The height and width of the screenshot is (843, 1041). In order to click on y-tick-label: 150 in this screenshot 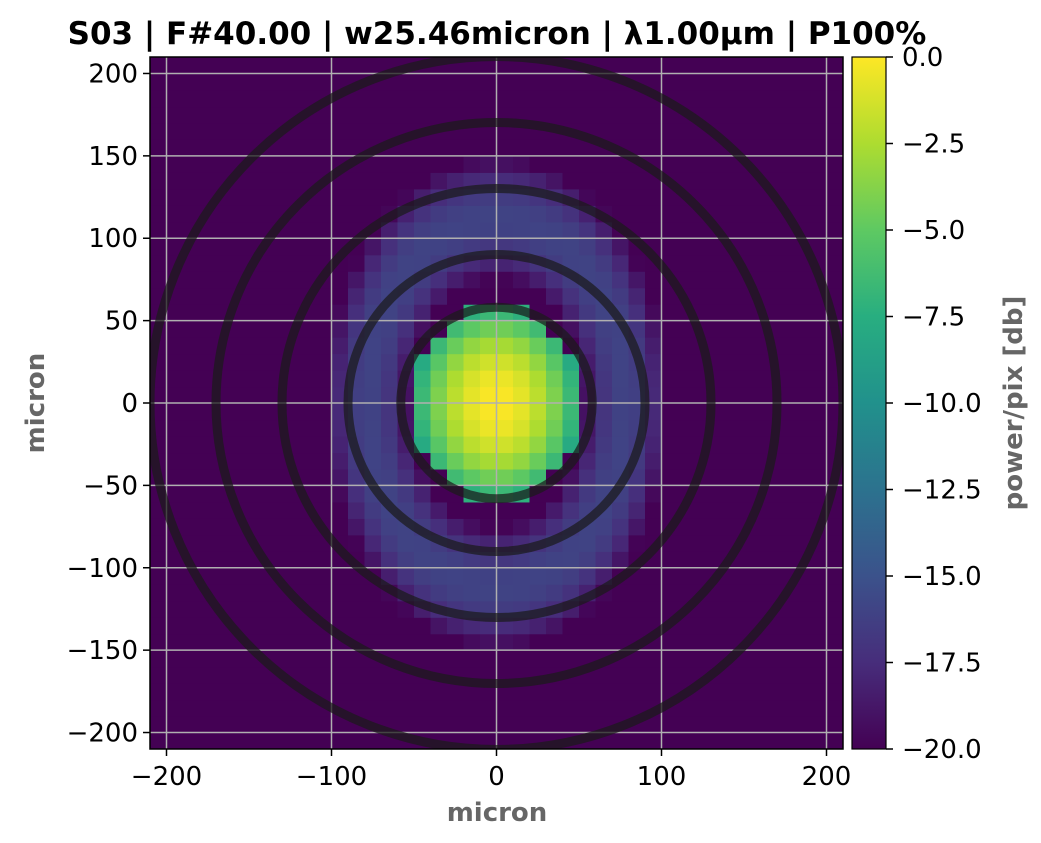, I will do `click(113, 157)`.